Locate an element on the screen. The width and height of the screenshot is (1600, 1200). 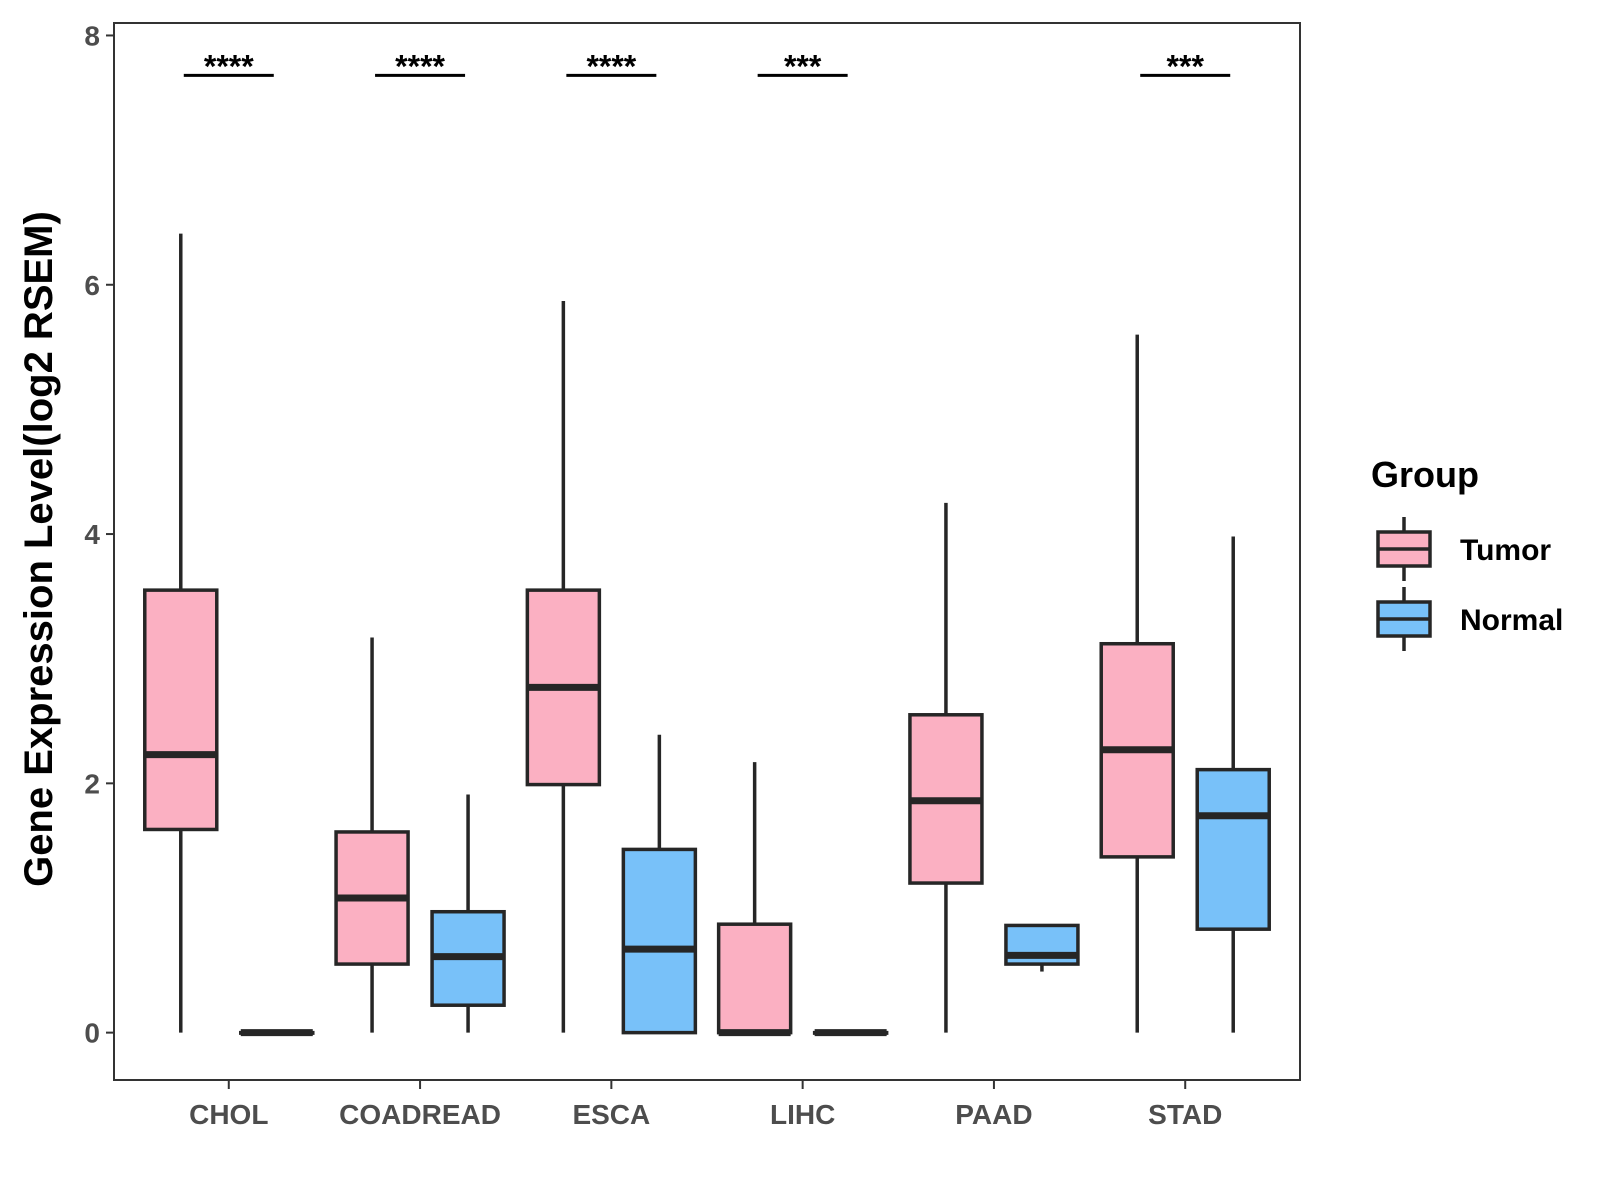
significance-lihc: *** is located at coordinates (802, 66).